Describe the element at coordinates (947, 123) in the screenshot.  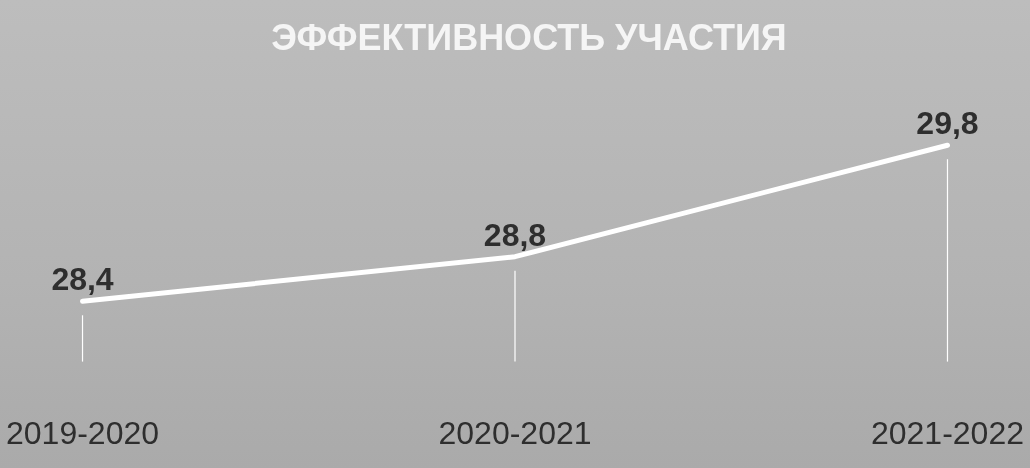
I see `data-label: 29,8` at that location.